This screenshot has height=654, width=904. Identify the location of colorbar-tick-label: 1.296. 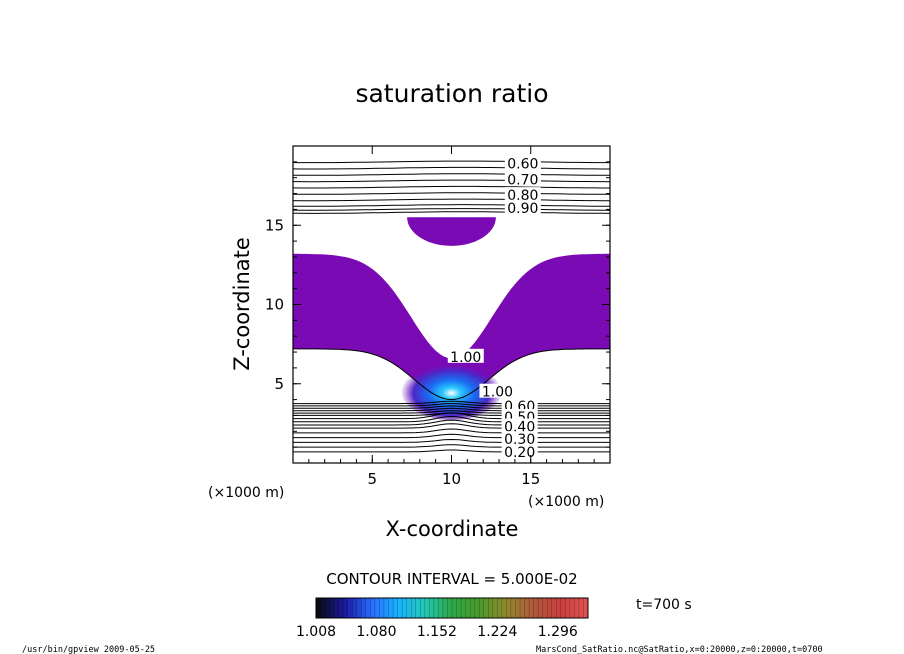
(558, 632).